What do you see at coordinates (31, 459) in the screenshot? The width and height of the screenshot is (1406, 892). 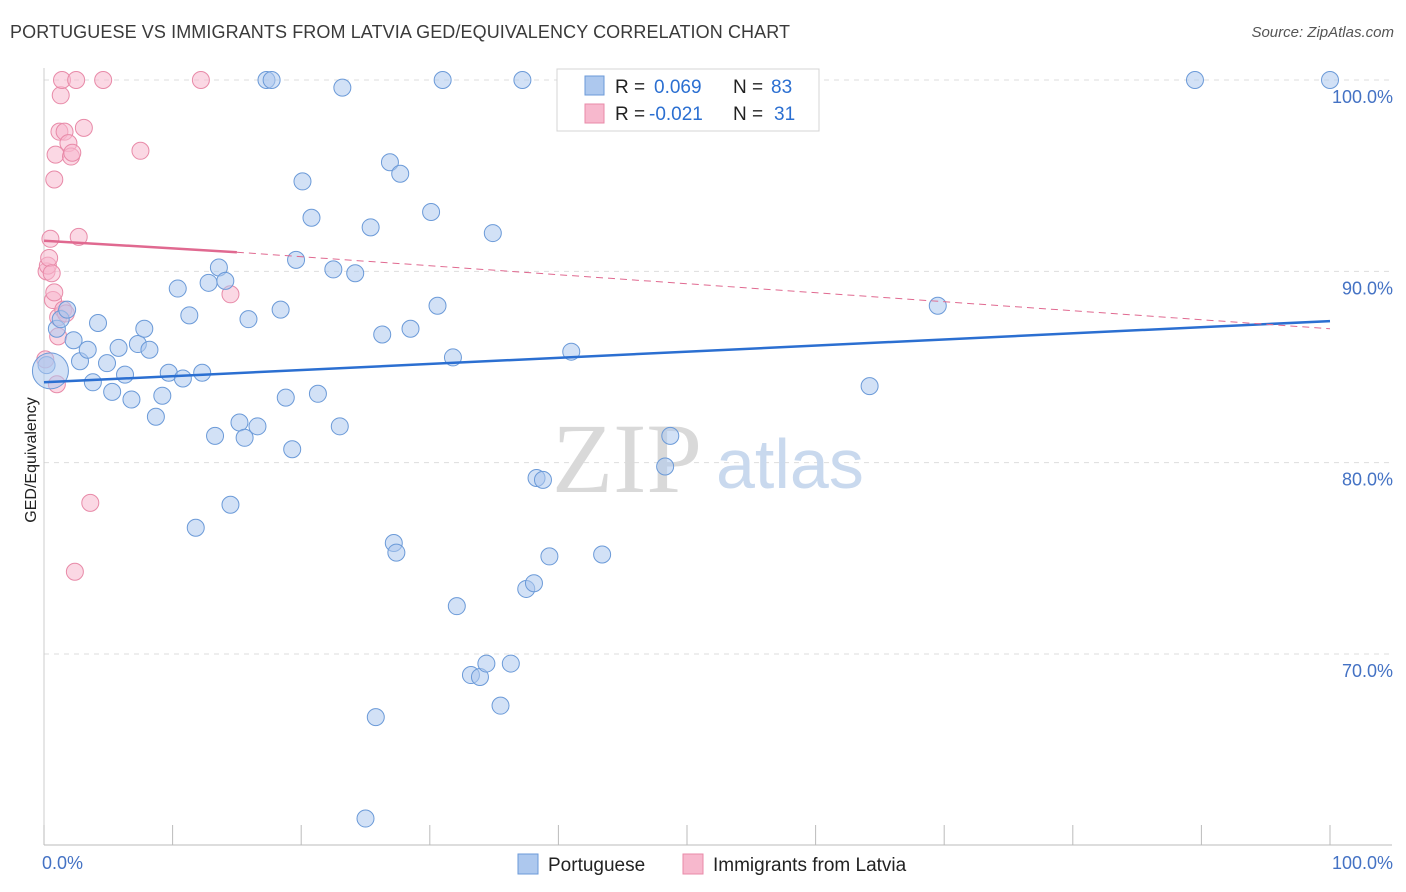 I see `y-axis-label: GED/Equivalency` at bounding box center [31, 459].